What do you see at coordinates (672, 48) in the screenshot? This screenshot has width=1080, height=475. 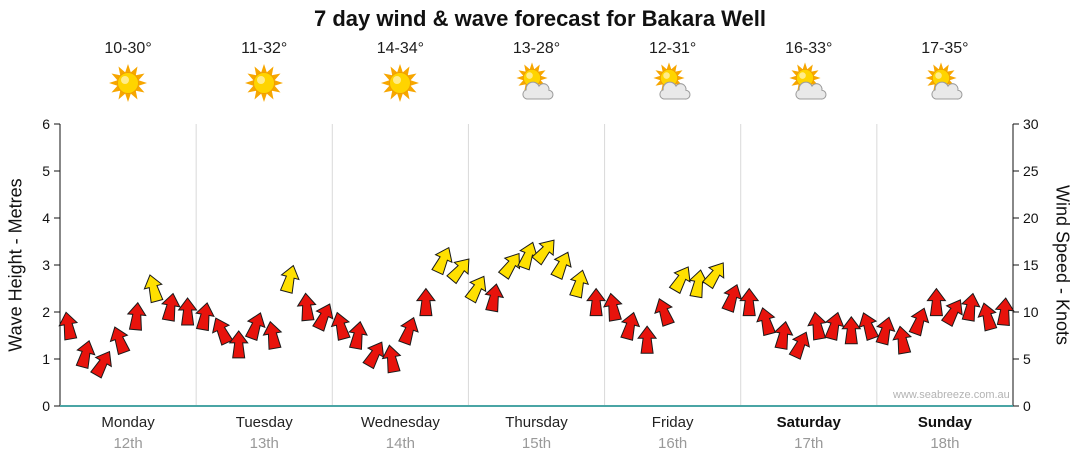 I see `temp-range: 12-31°` at bounding box center [672, 48].